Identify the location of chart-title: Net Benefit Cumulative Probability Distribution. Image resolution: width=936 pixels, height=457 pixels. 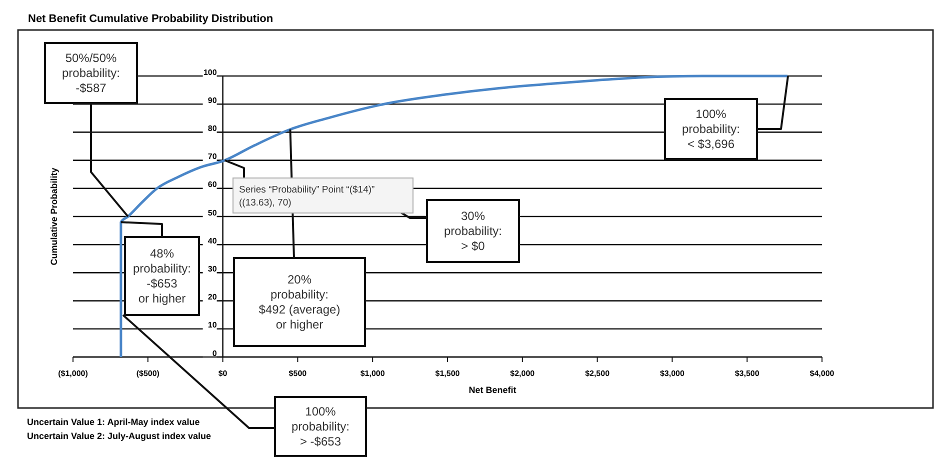
(151, 19).